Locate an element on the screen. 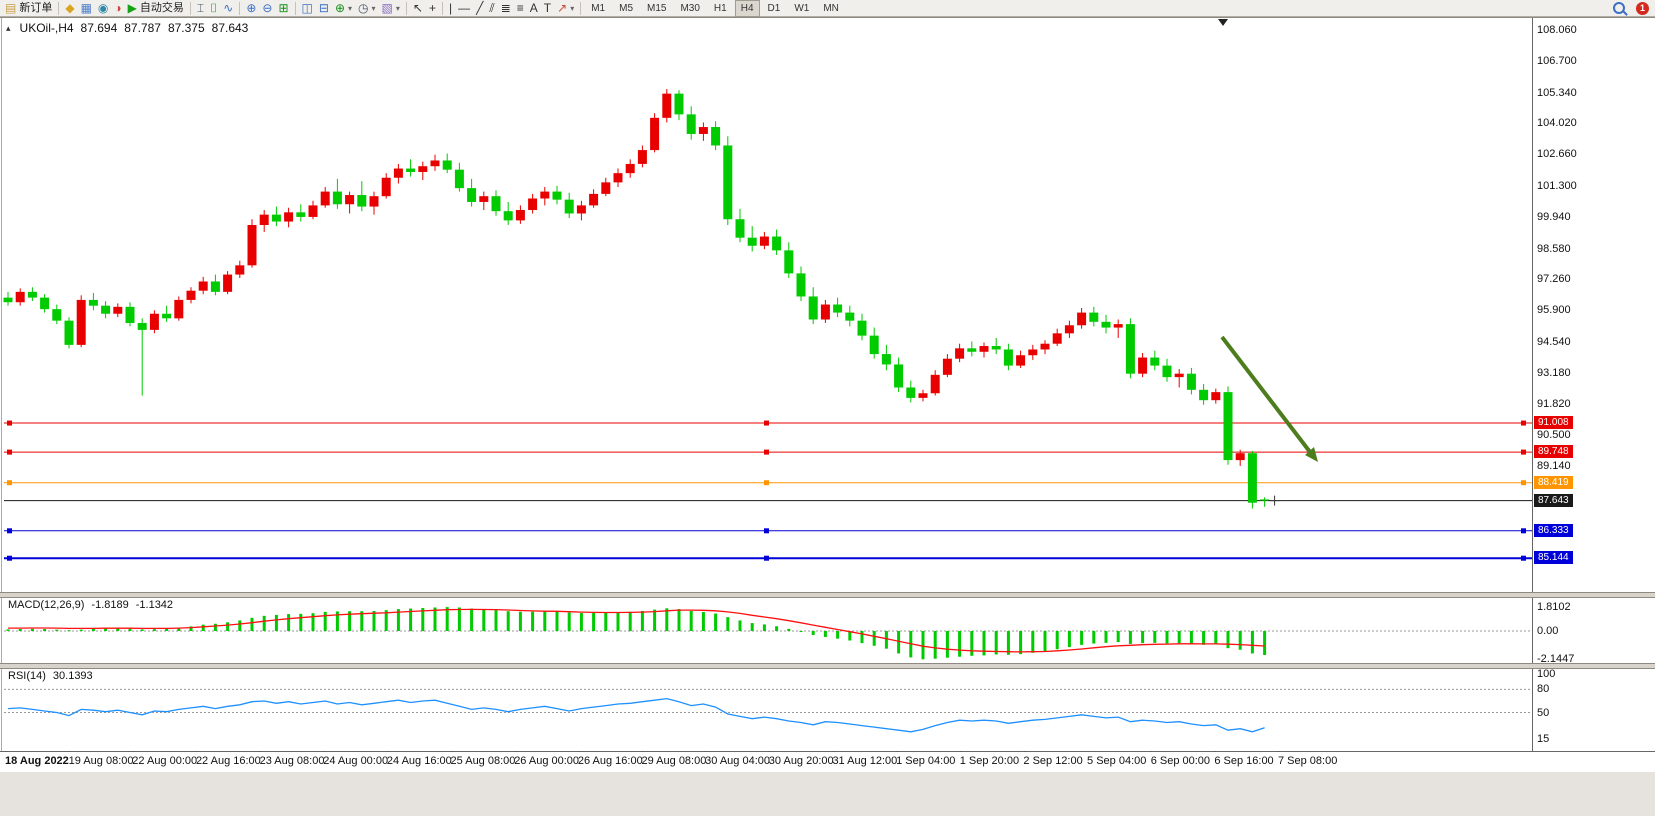 The width and height of the screenshot is (1655, 816). chart-shift-marker is located at coordinates (1223, 22).